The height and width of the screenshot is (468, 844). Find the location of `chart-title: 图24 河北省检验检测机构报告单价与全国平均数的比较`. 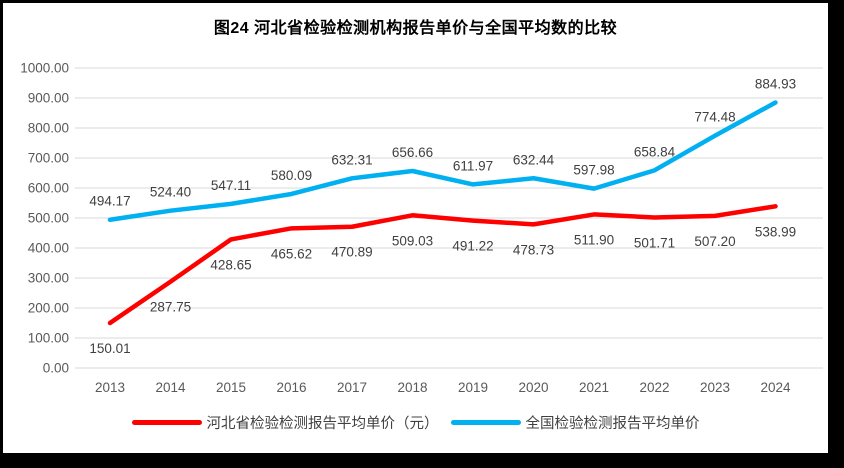

chart-title: 图24 河北省检验检测机构报告单价与全国平均数的比较 is located at coordinates (415, 28).